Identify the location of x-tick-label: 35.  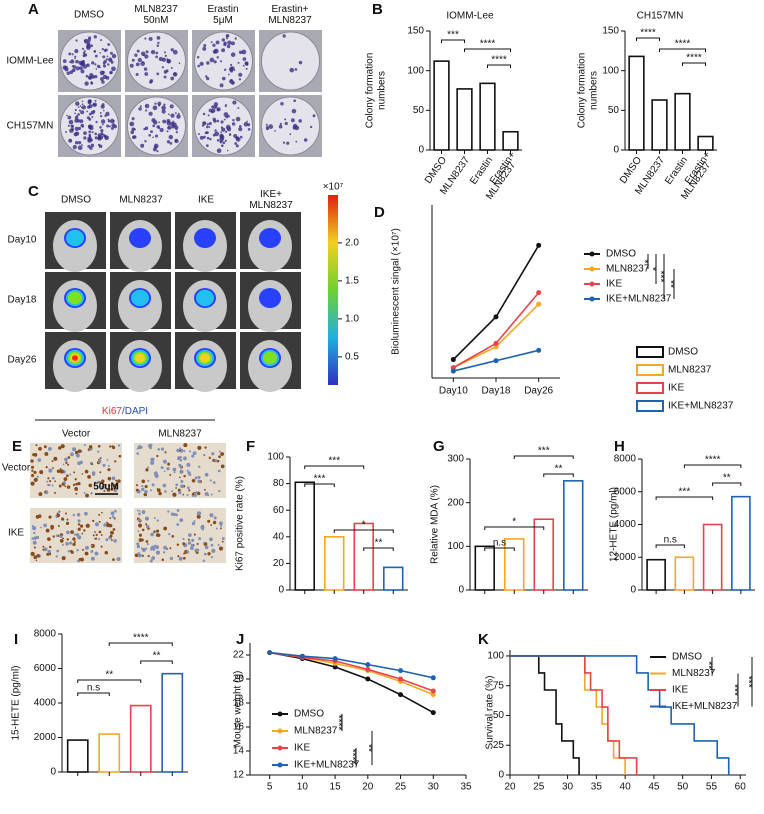
(466, 787).